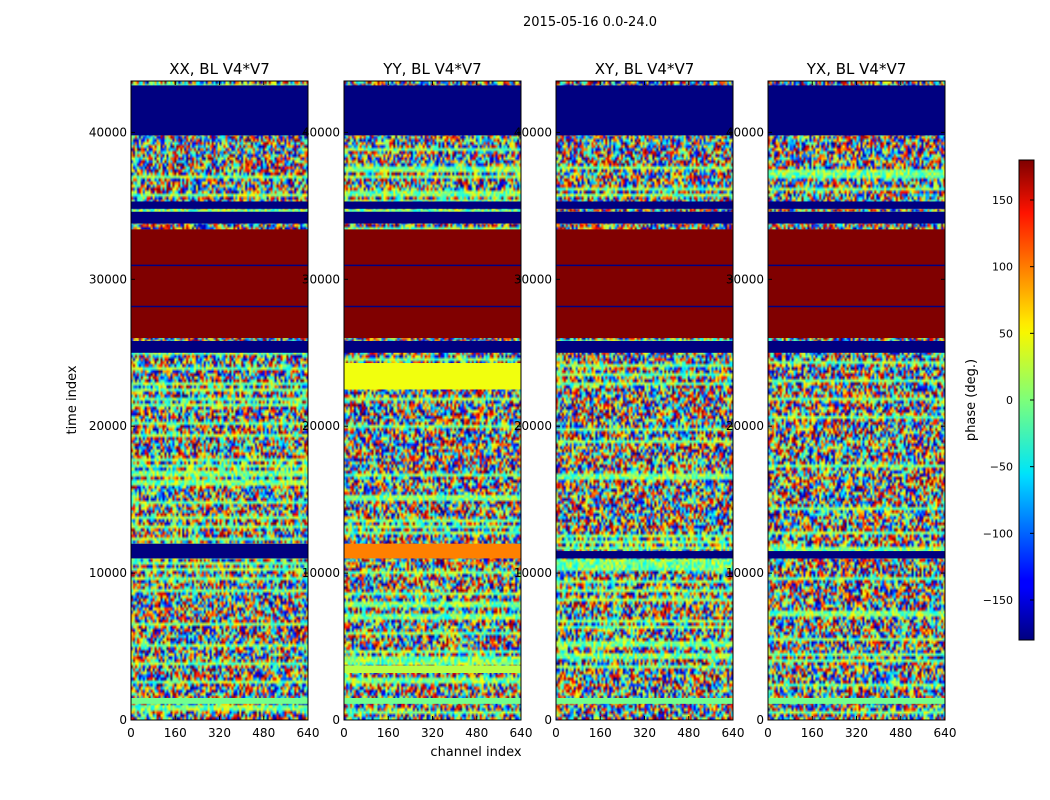 Image resolution: width=1050 pixels, height=800 pixels. Describe the element at coordinates (1002, 267) in the screenshot. I see `colorbar-tick-label: 100` at that location.